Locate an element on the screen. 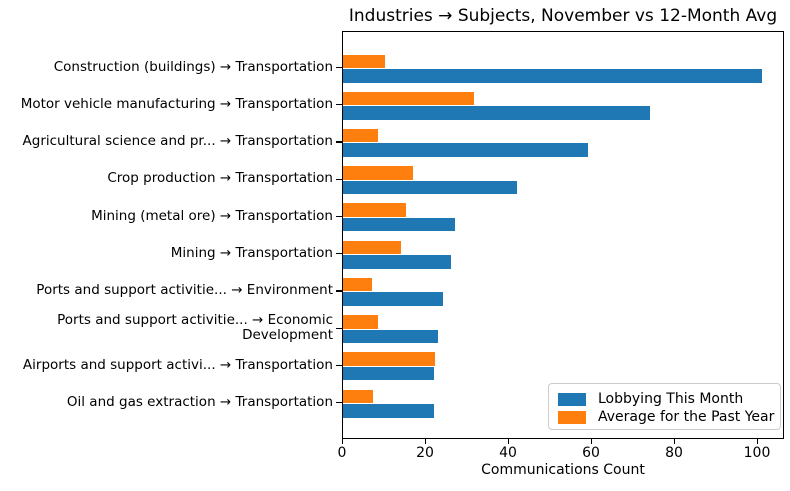 The width and height of the screenshot is (790, 491). legend-entry: Average for the Past Year is located at coordinates (666, 417).